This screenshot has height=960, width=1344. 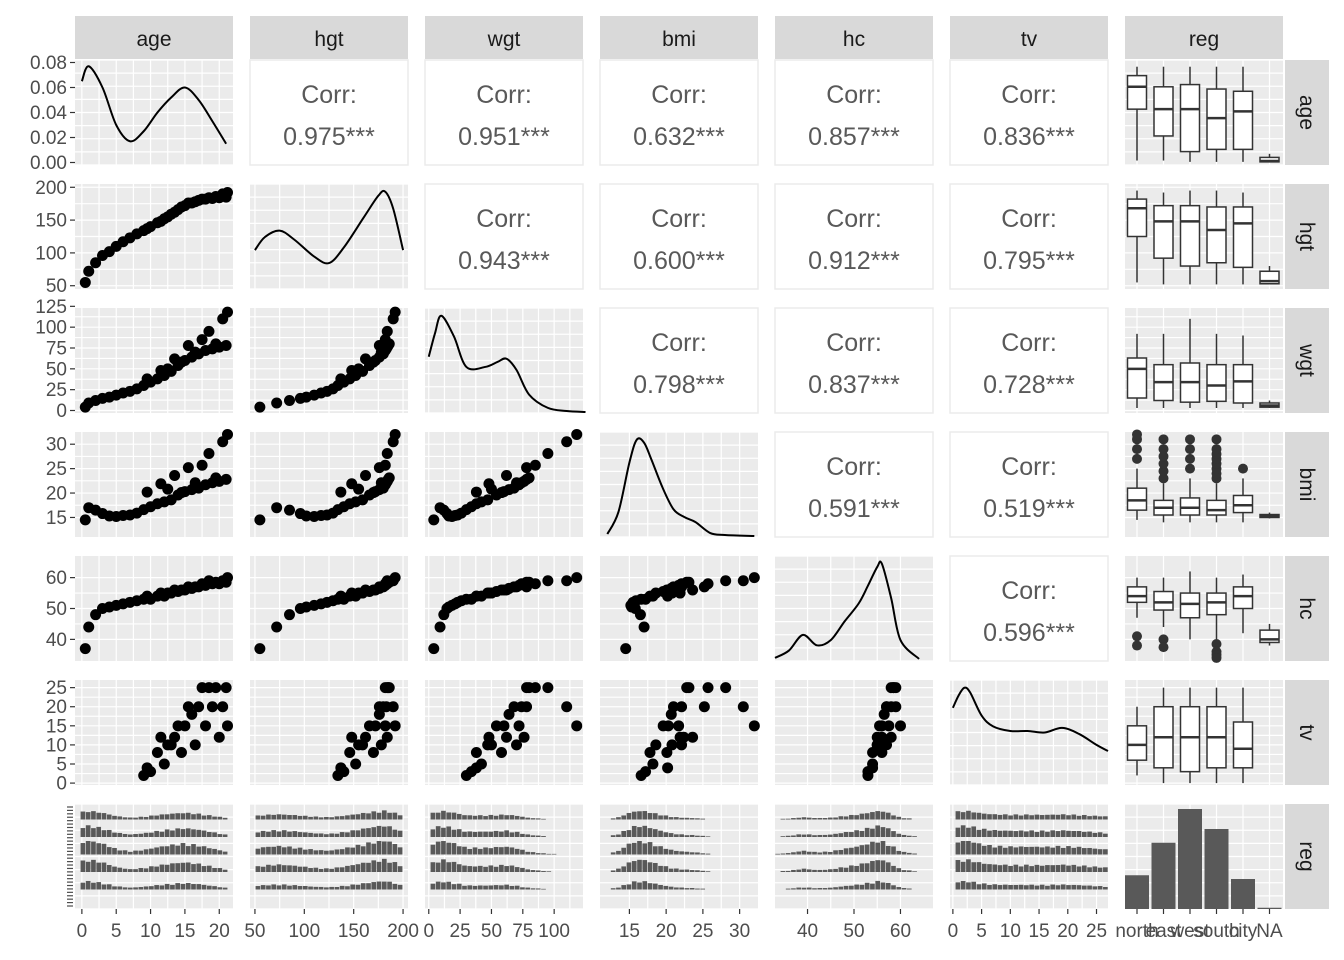 I want to click on scatter-panel-hc-vs-hgt, so click(x=329, y=608).